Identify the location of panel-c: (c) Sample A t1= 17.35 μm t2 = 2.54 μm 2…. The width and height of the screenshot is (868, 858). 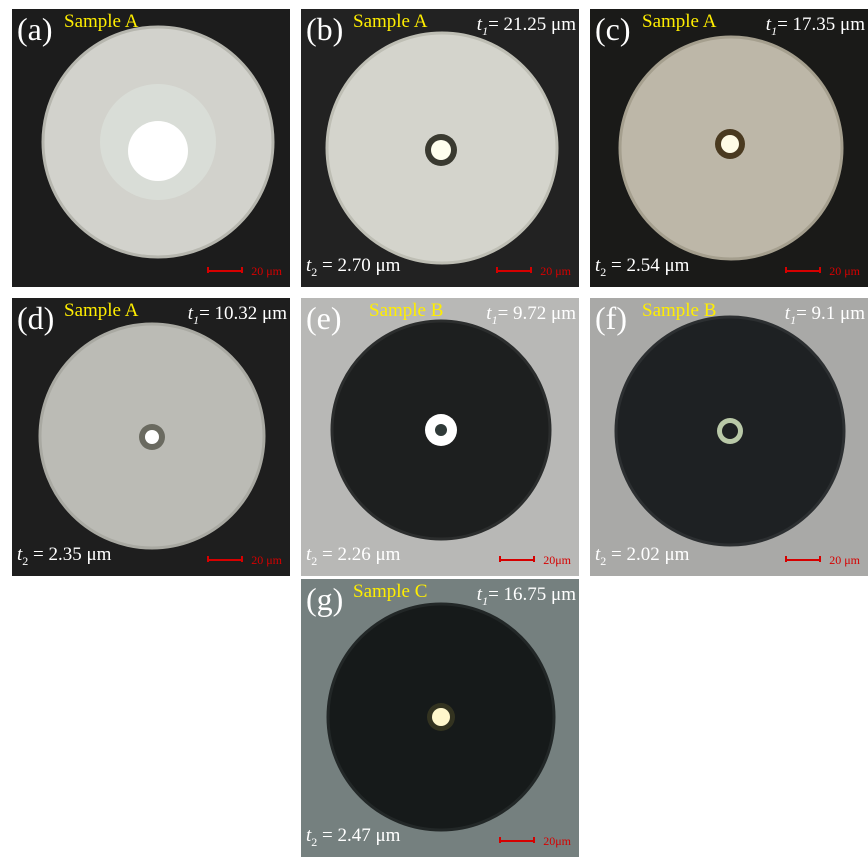
(729, 148).